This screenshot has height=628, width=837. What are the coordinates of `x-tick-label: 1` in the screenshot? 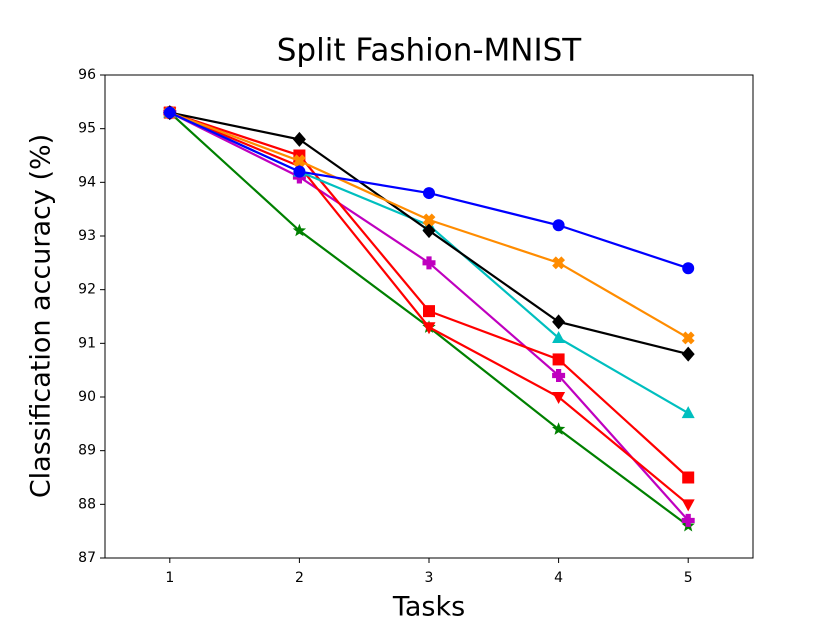 It's located at (169, 578).